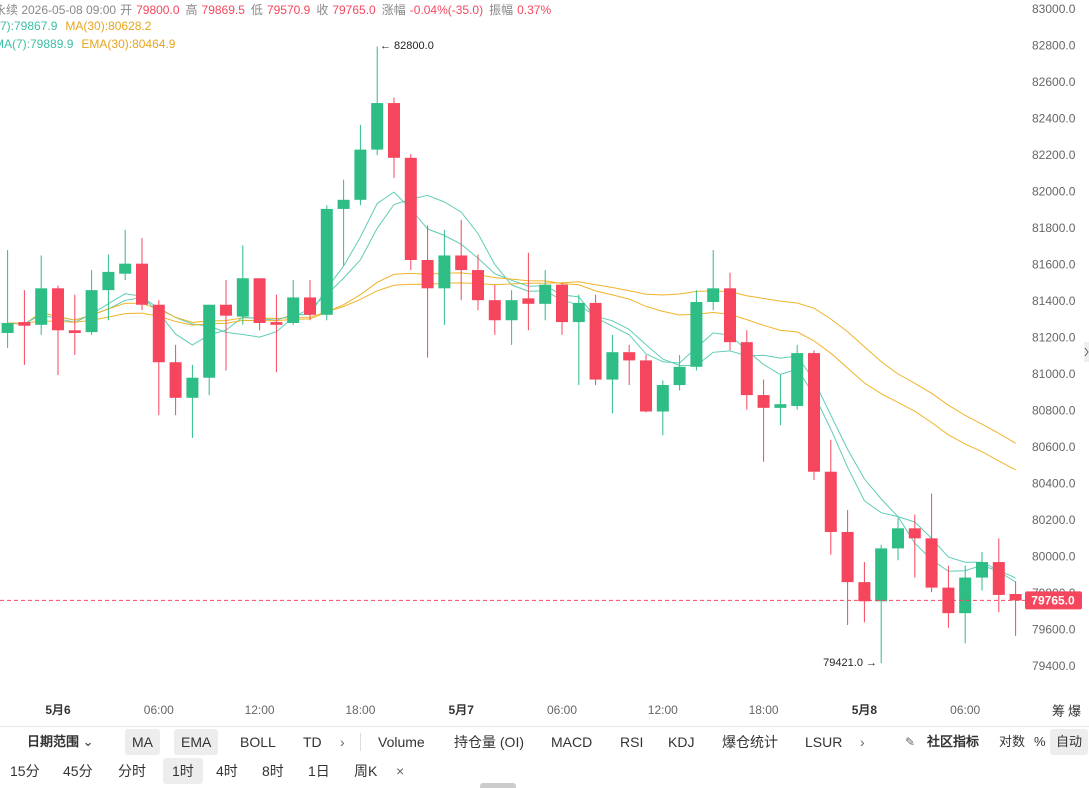 The width and height of the screenshot is (1089, 788). I want to click on y-tick-label: 80600.0, so click(1054, 447).